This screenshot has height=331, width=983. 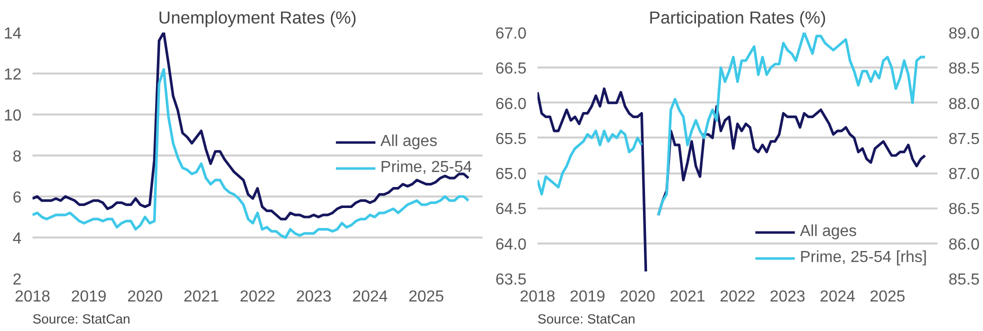 What do you see at coordinates (964, 139) in the screenshot?
I see `y2-tick-label: 87.5` at bounding box center [964, 139].